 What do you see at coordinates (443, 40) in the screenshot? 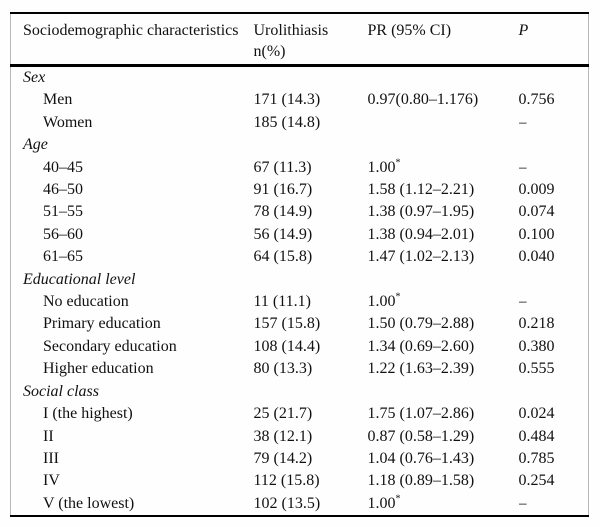
I see `header-pr-ci: PR (95% CI)` at bounding box center [443, 40].